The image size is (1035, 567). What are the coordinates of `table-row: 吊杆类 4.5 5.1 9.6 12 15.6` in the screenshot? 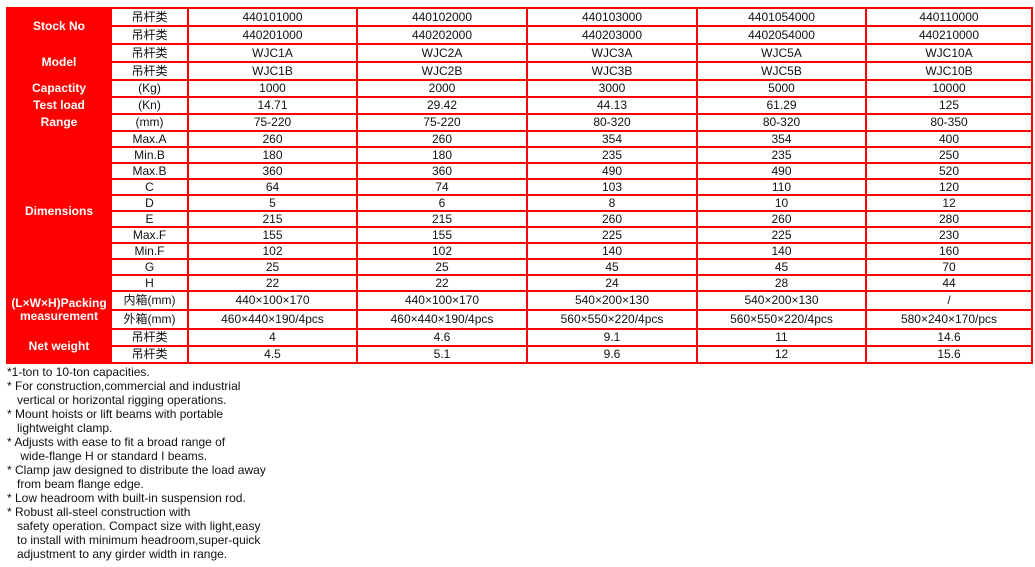 It's located at (520, 354).